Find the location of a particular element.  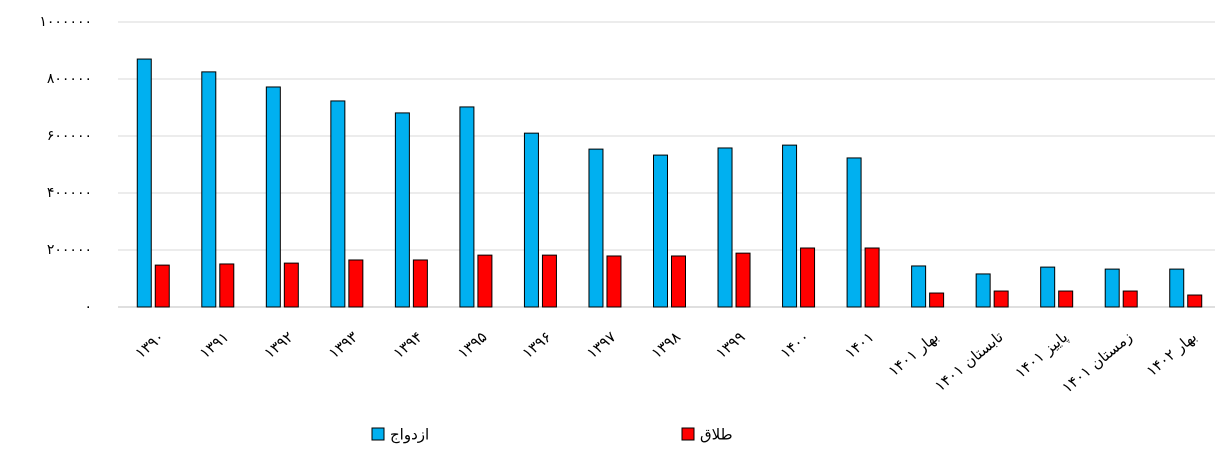

x-tick-label: ۱۳۹۱ is located at coordinates (214, 345).